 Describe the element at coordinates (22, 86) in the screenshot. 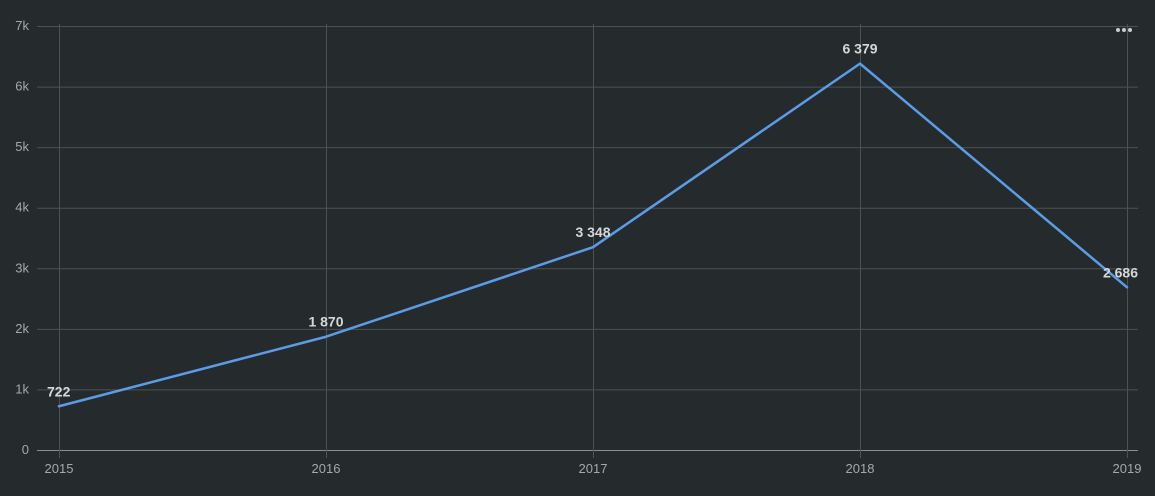

I see `y-tick-label: 6k` at that location.